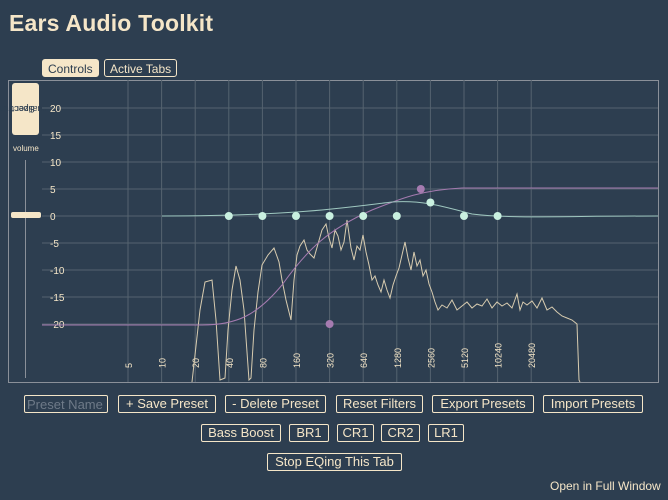  I want to click on export-presets-button: Export Presets, so click(483, 404).